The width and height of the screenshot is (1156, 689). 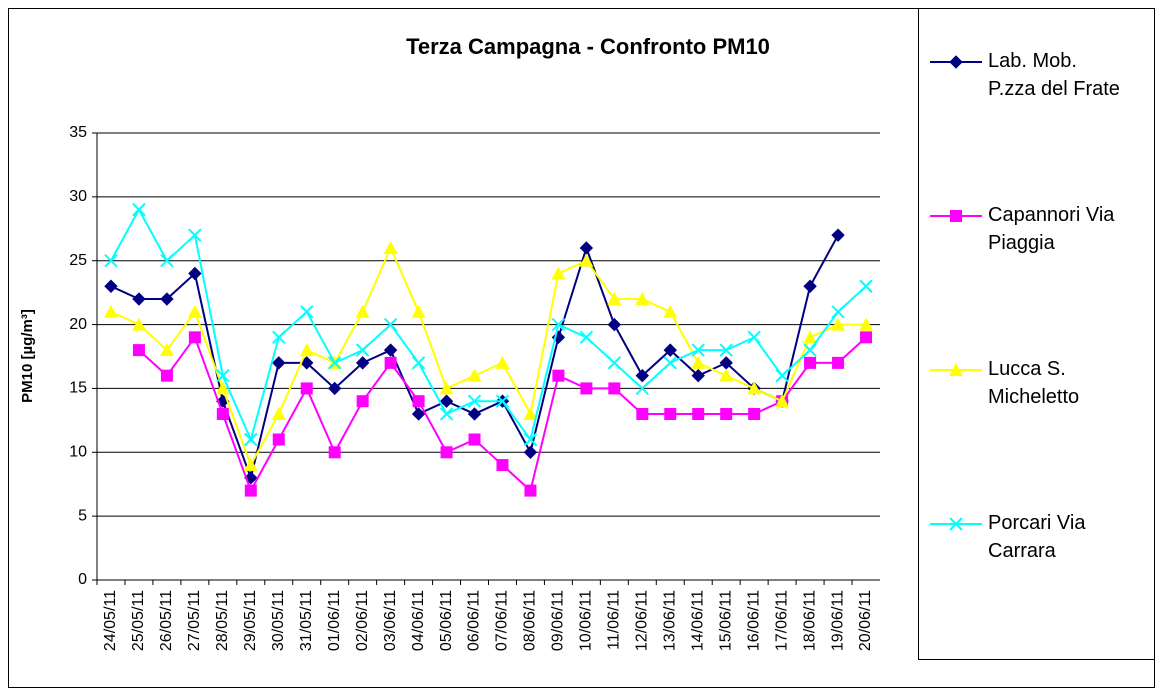 What do you see at coordinates (110, 620) in the screenshot?
I see `x-tick-label: 24/05/11` at bounding box center [110, 620].